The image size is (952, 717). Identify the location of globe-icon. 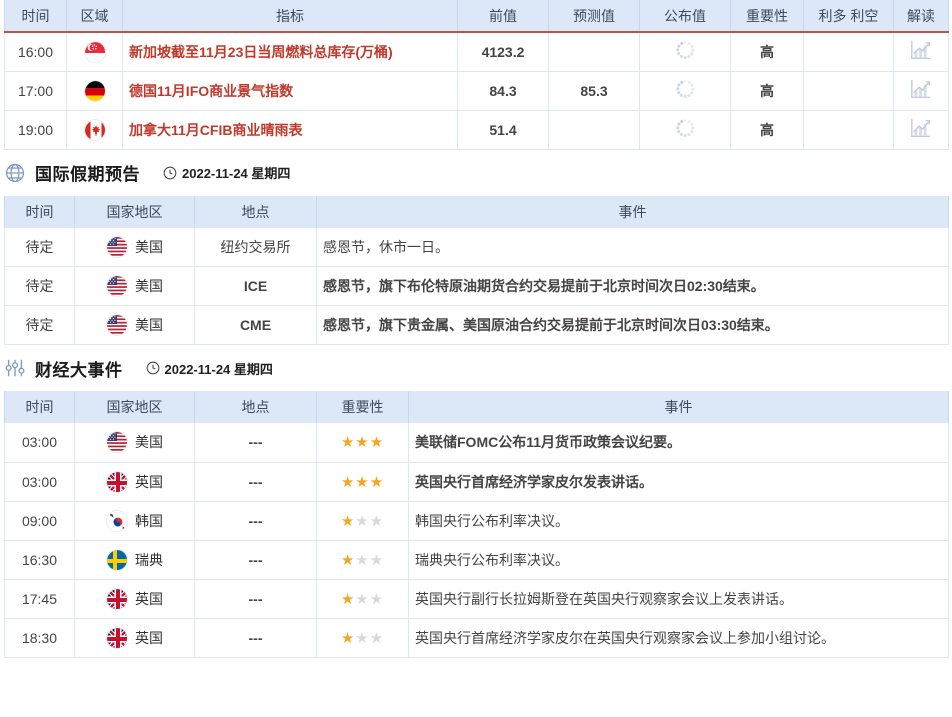
(15, 173).